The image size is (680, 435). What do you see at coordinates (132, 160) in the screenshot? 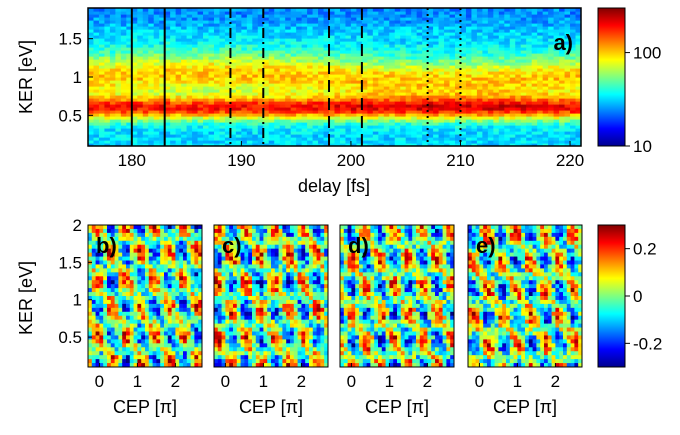
I see `x-tick-label: 180` at bounding box center [132, 160].